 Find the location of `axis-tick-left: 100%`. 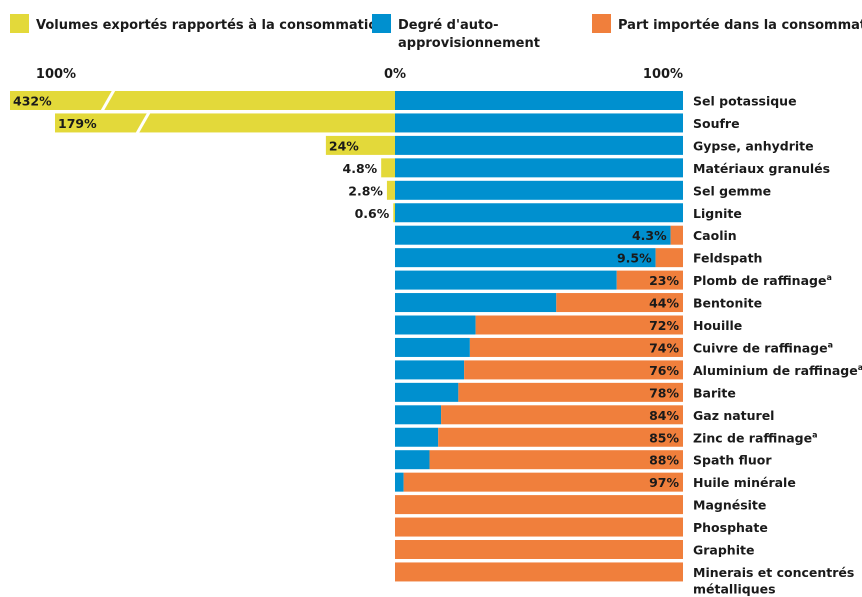

axis-tick-left: 100% is located at coordinates (56, 74).